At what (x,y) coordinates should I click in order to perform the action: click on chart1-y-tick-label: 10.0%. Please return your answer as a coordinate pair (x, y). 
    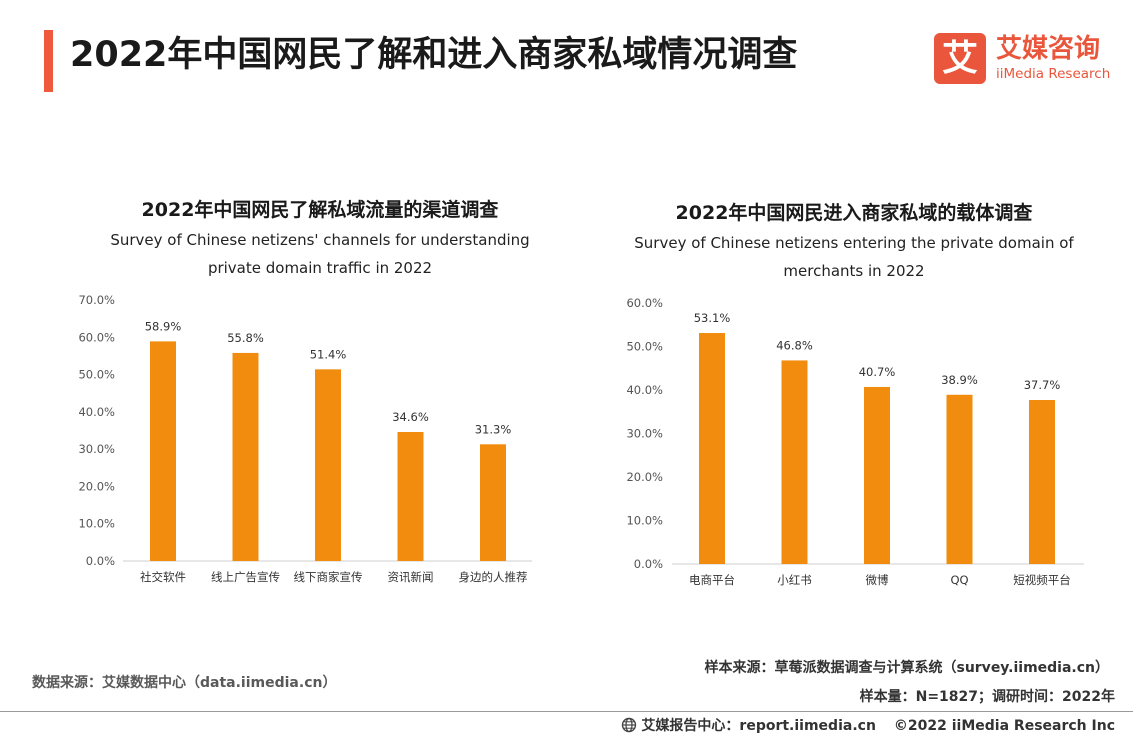
    Looking at the image, I should click on (96, 524).